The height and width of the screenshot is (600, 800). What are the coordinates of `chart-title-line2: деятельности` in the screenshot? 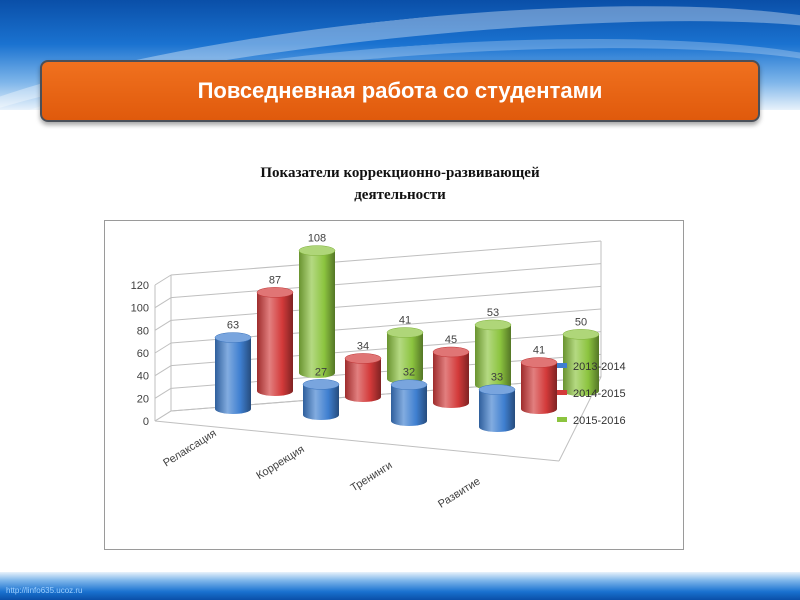 It's located at (400, 195).